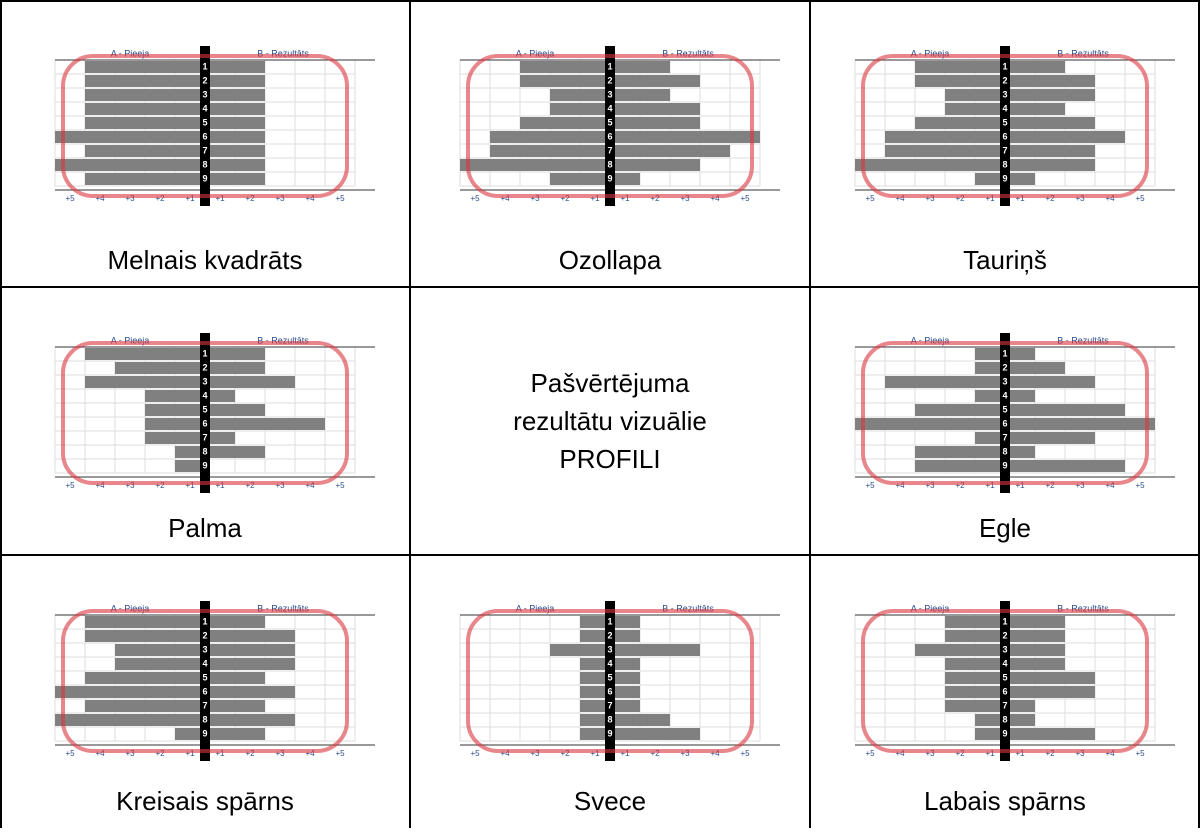 This screenshot has width=1200, height=833. I want to click on profile-name: Tauriņš, so click(1005, 260).